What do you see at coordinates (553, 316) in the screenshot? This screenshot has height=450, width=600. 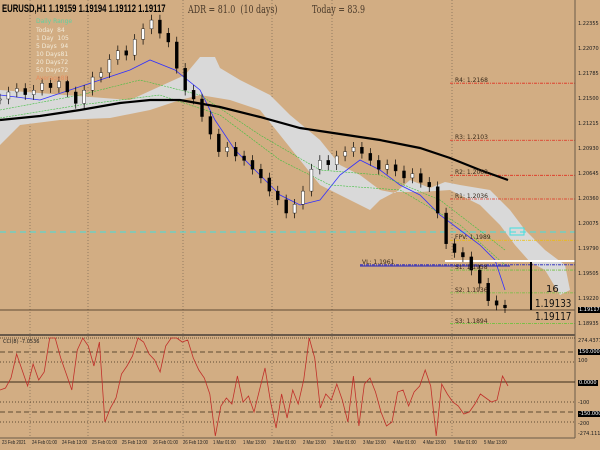 I see `last-label: 1.19117` at bounding box center [553, 316].